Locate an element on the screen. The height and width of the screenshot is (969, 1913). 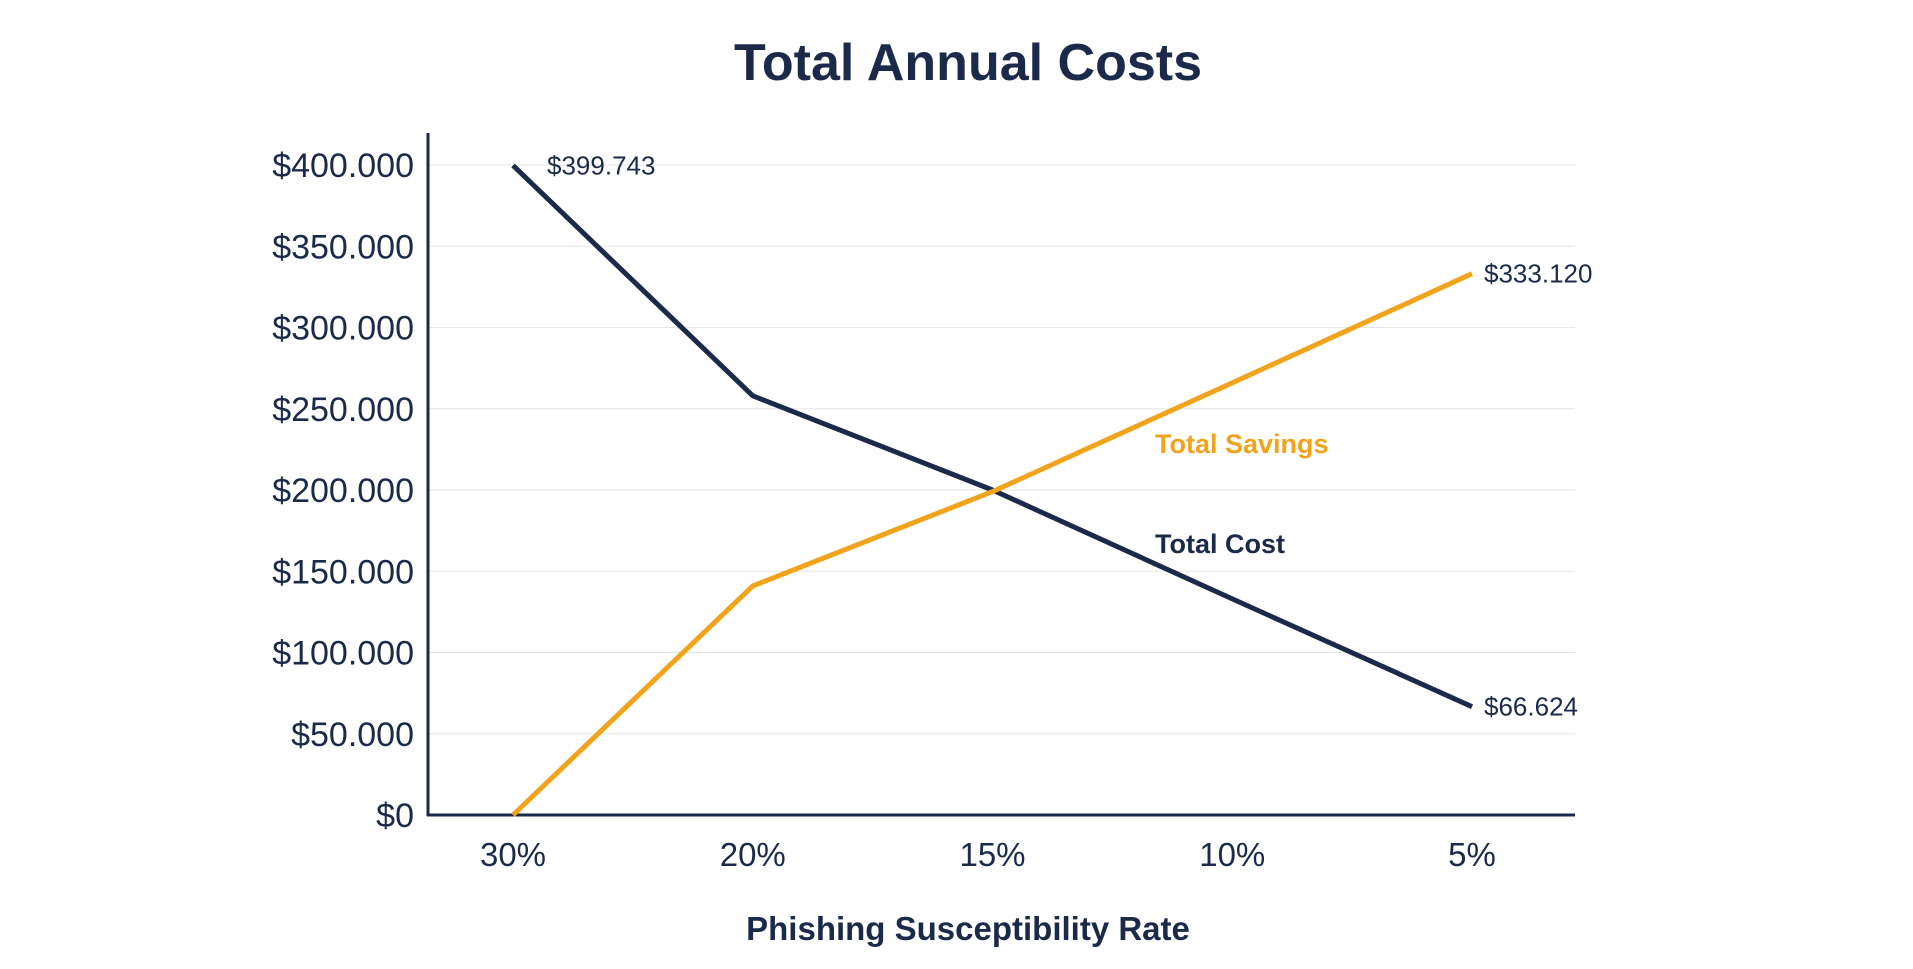
y-tick-label: $150.000 is located at coordinates (343, 572).